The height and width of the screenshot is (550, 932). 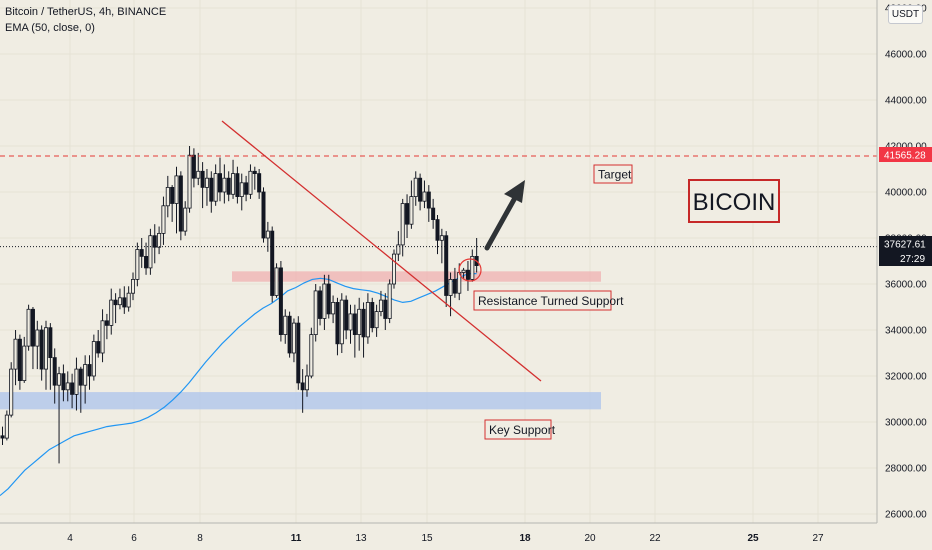 I want to click on resistance-turned-support-label: Resistance Turned Support, so click(x=548, y=300).